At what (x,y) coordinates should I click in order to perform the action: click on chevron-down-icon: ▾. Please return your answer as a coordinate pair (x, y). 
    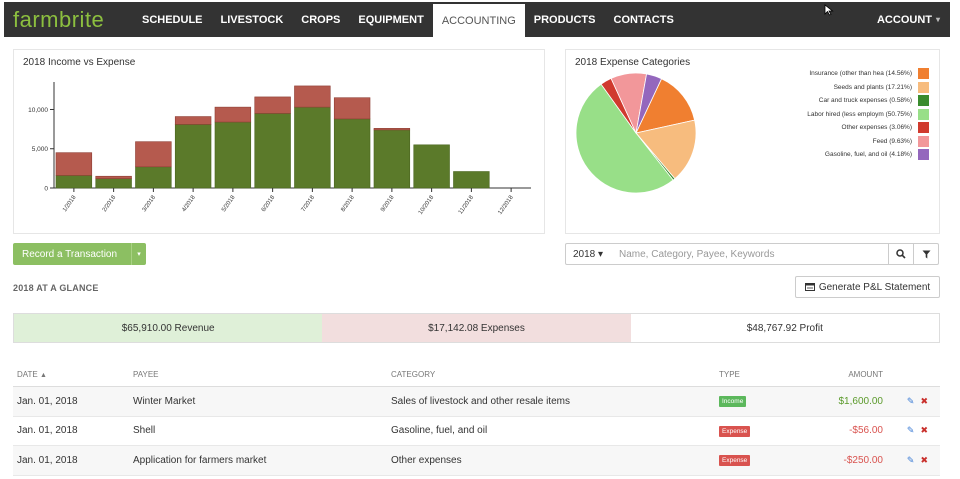
    Looking at the image, I should click on (139, 254).